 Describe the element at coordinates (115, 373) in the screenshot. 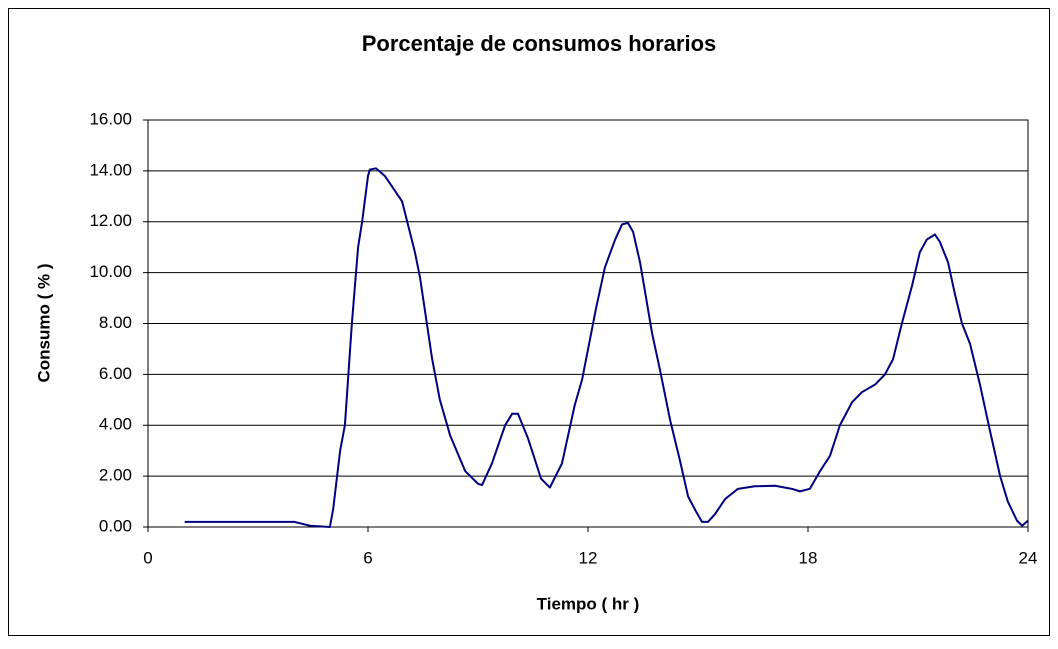

I see `y-tick-label: 6.00` at that location.